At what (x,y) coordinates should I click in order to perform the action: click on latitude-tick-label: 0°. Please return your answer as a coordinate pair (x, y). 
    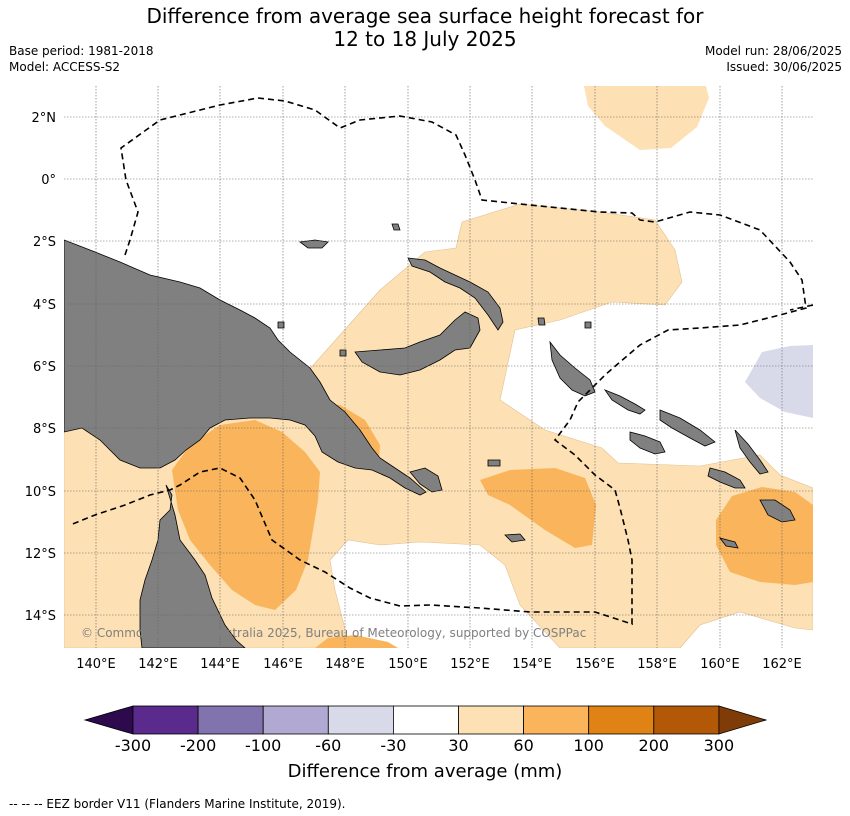
    Looking at the image, I should click on (48, 180).